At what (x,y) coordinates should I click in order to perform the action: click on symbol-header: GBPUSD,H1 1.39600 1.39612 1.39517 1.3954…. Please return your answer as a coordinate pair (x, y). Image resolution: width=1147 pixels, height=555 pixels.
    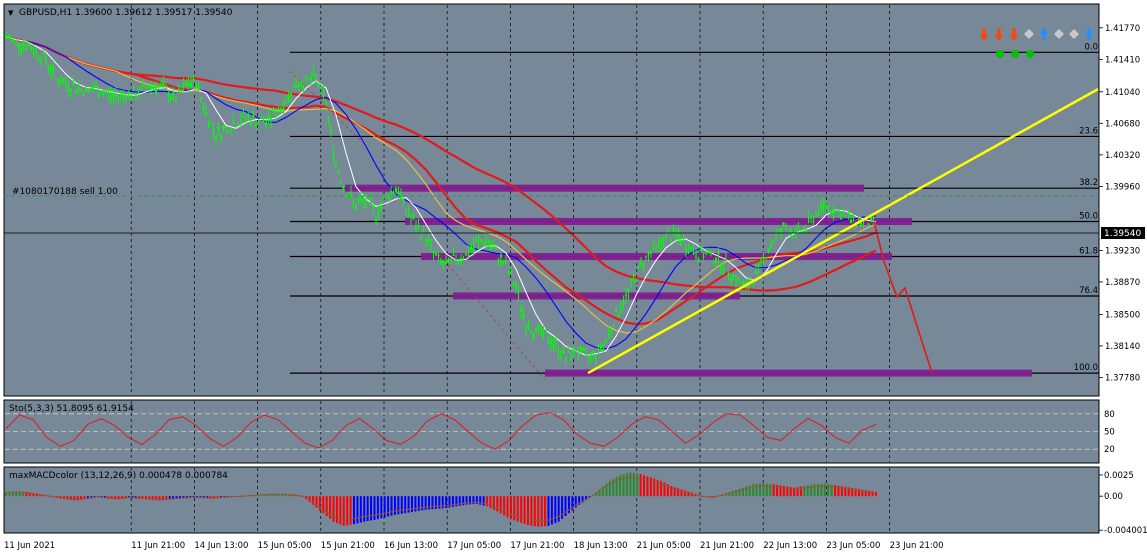
    Looking at the image, I should click on (126, 13).